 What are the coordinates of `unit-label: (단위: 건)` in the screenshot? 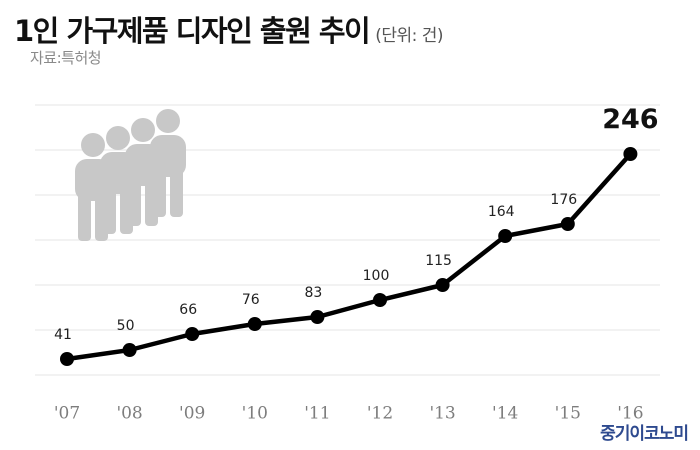 It's located at (409, 36).